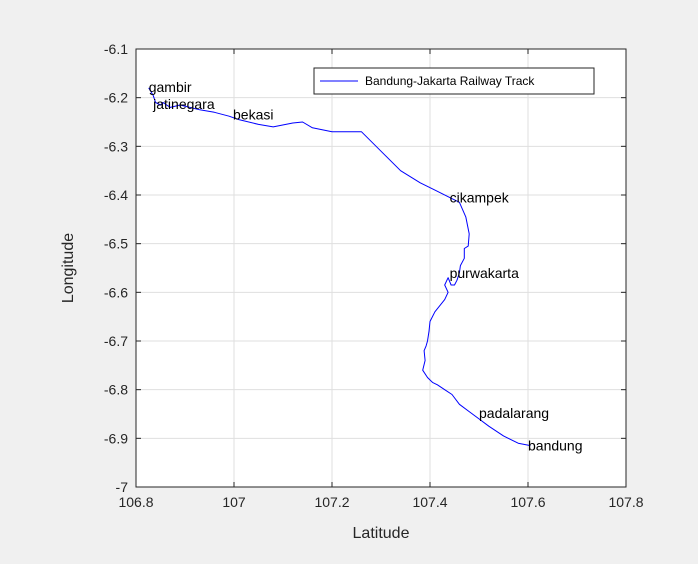 The image size is (698, 564). I want to click on station-label-gambir: gambir, so click(170, 87).